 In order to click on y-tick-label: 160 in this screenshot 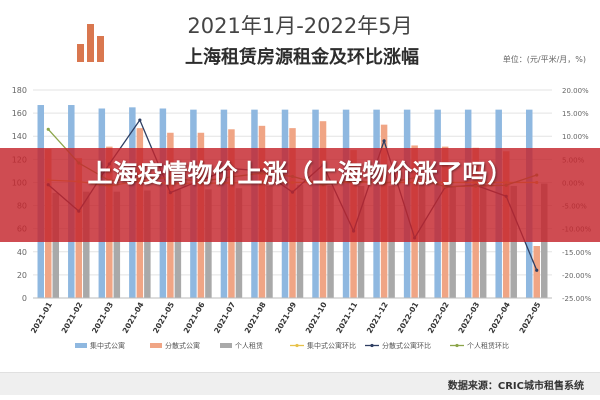, I will do `click(19, 113)`.